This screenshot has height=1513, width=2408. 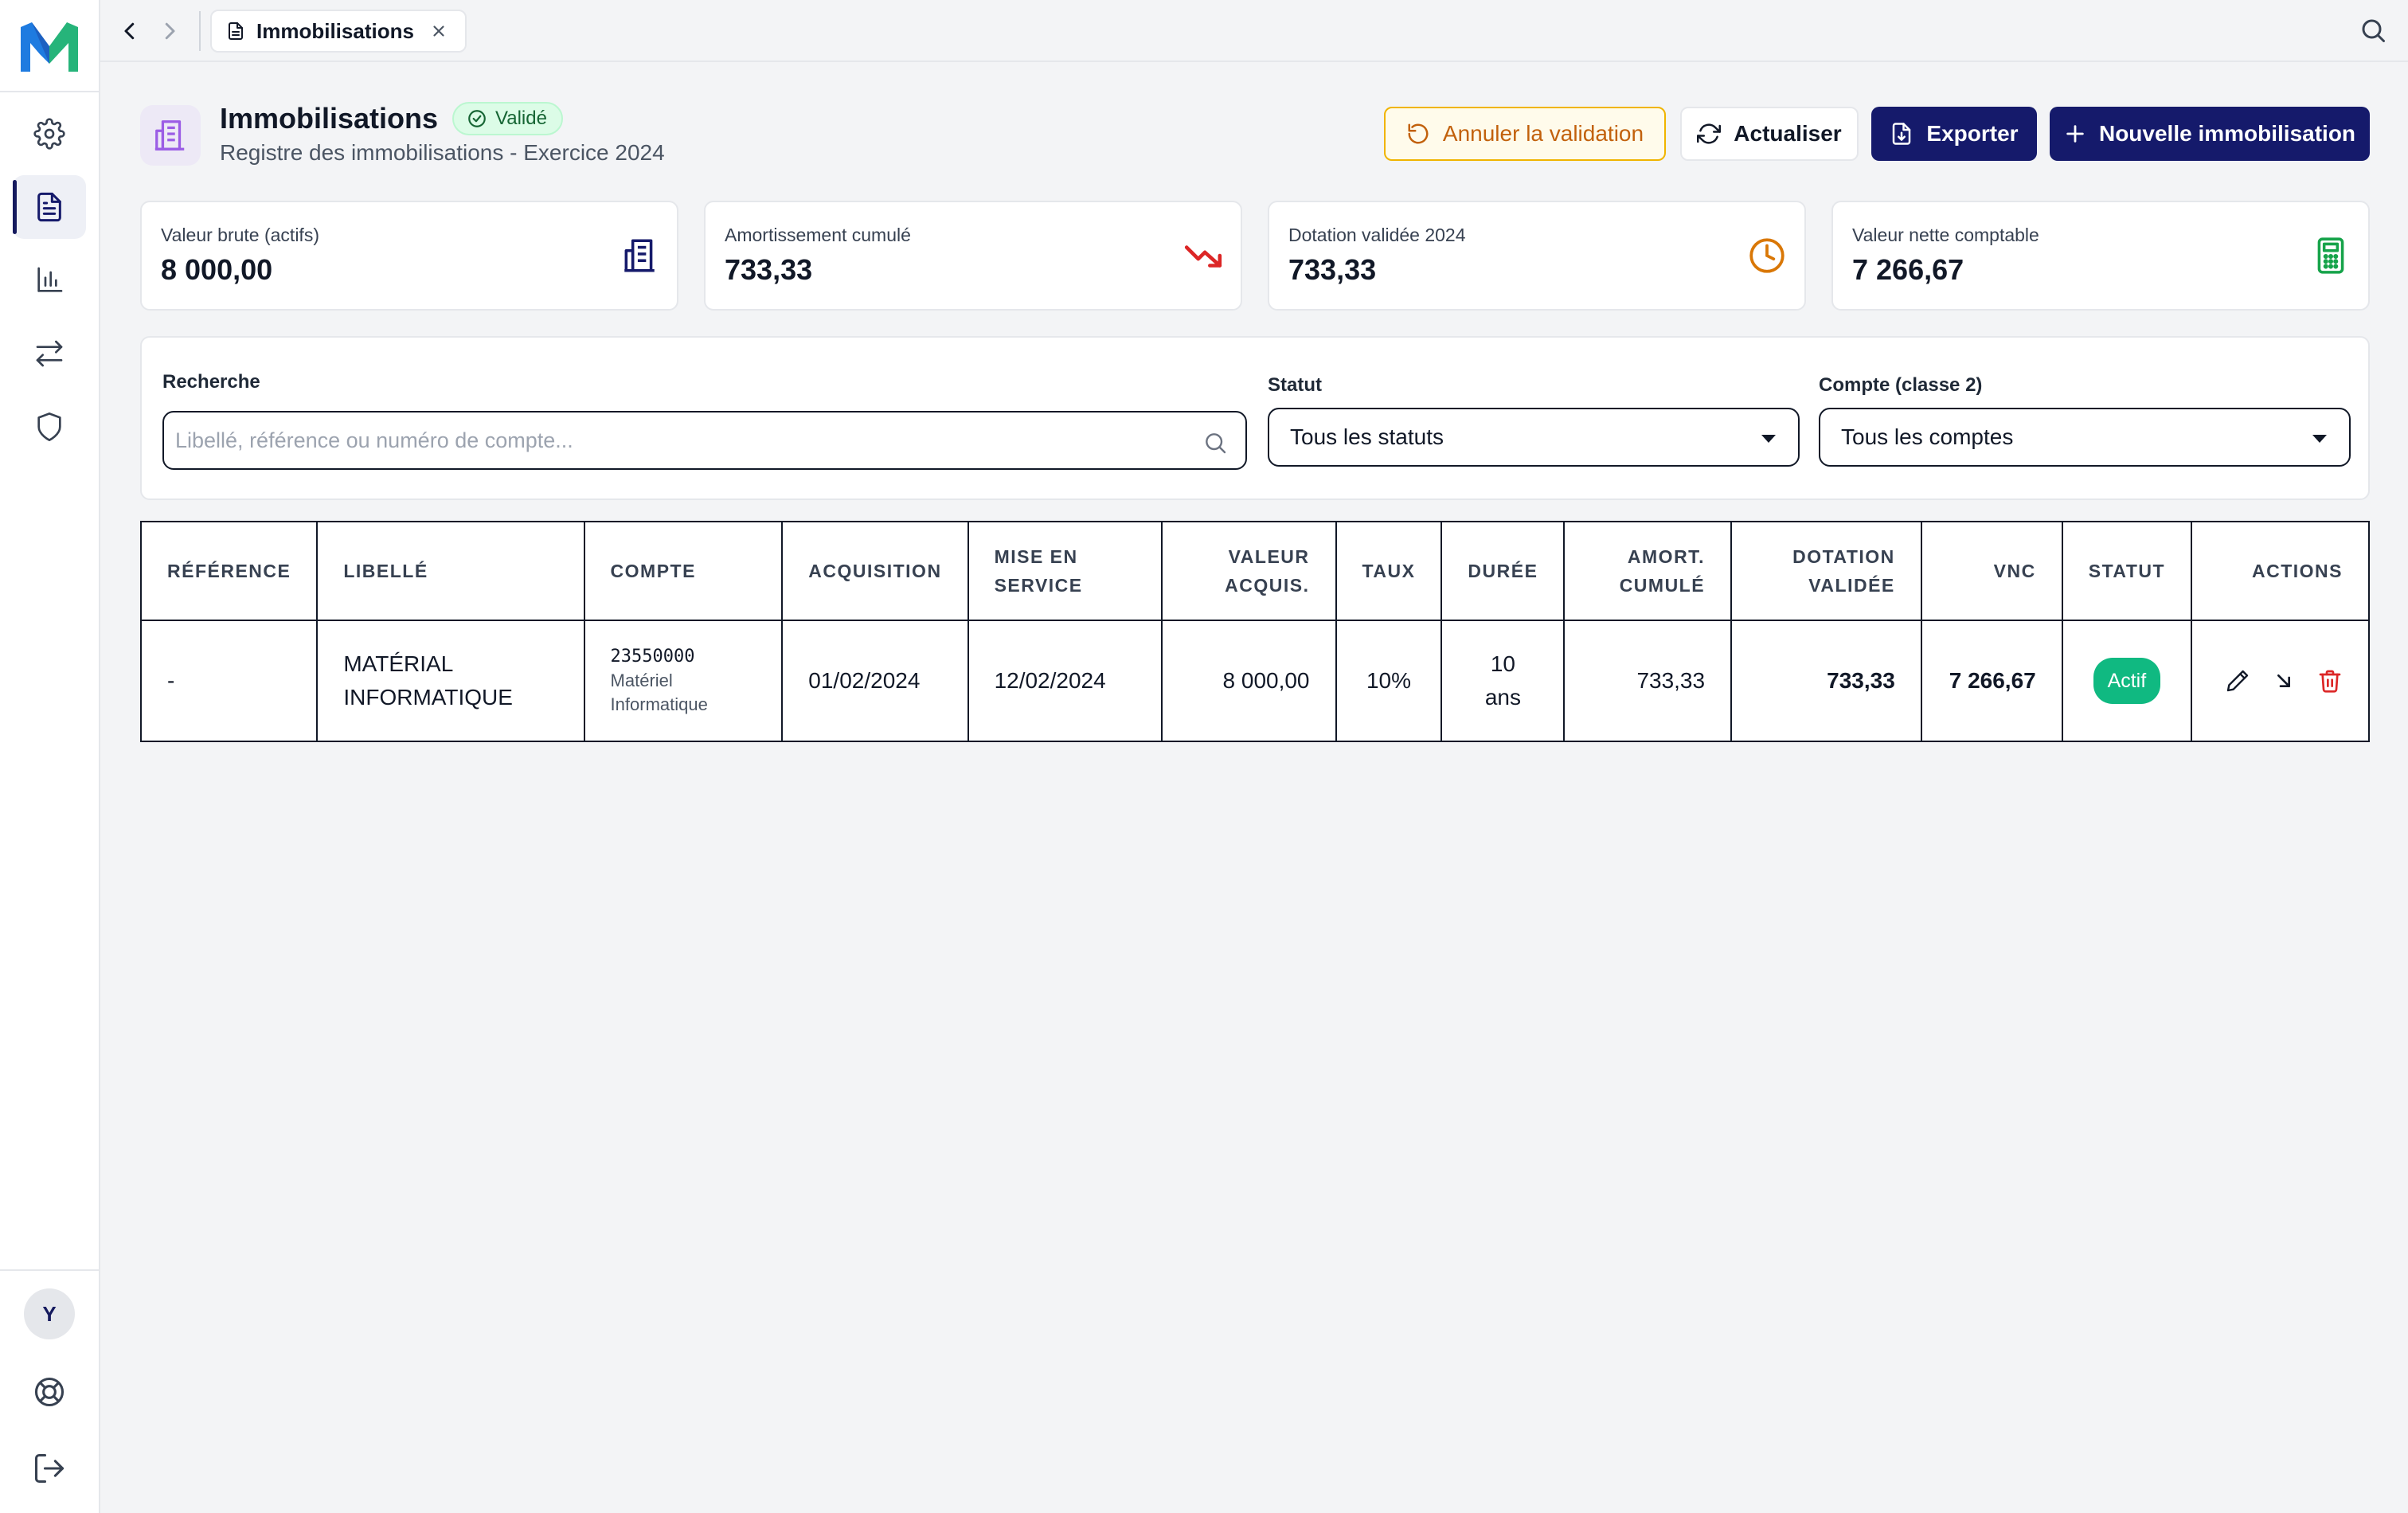 I want to click on kpi-card-validated-allowance: Dotation validée 2024 733,33, so click(x=1537, y=256).